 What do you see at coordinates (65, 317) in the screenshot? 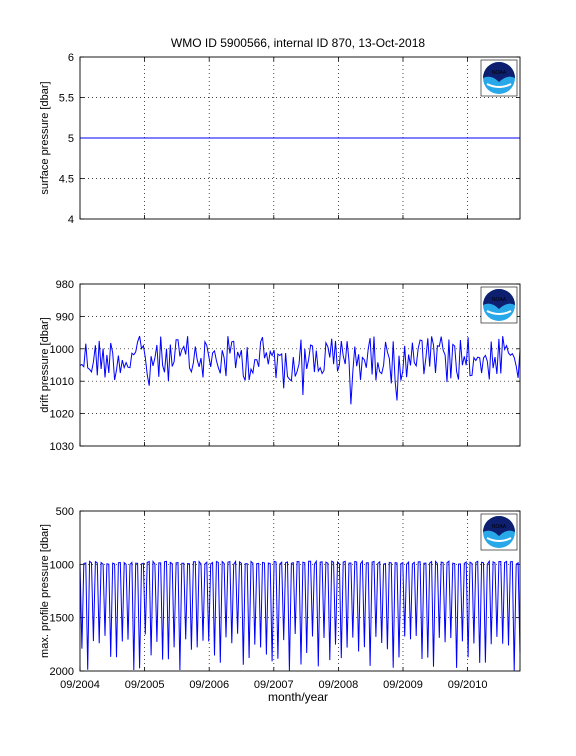
I see `drift-y-tick-label: 990` at bounding box center [65, 317].